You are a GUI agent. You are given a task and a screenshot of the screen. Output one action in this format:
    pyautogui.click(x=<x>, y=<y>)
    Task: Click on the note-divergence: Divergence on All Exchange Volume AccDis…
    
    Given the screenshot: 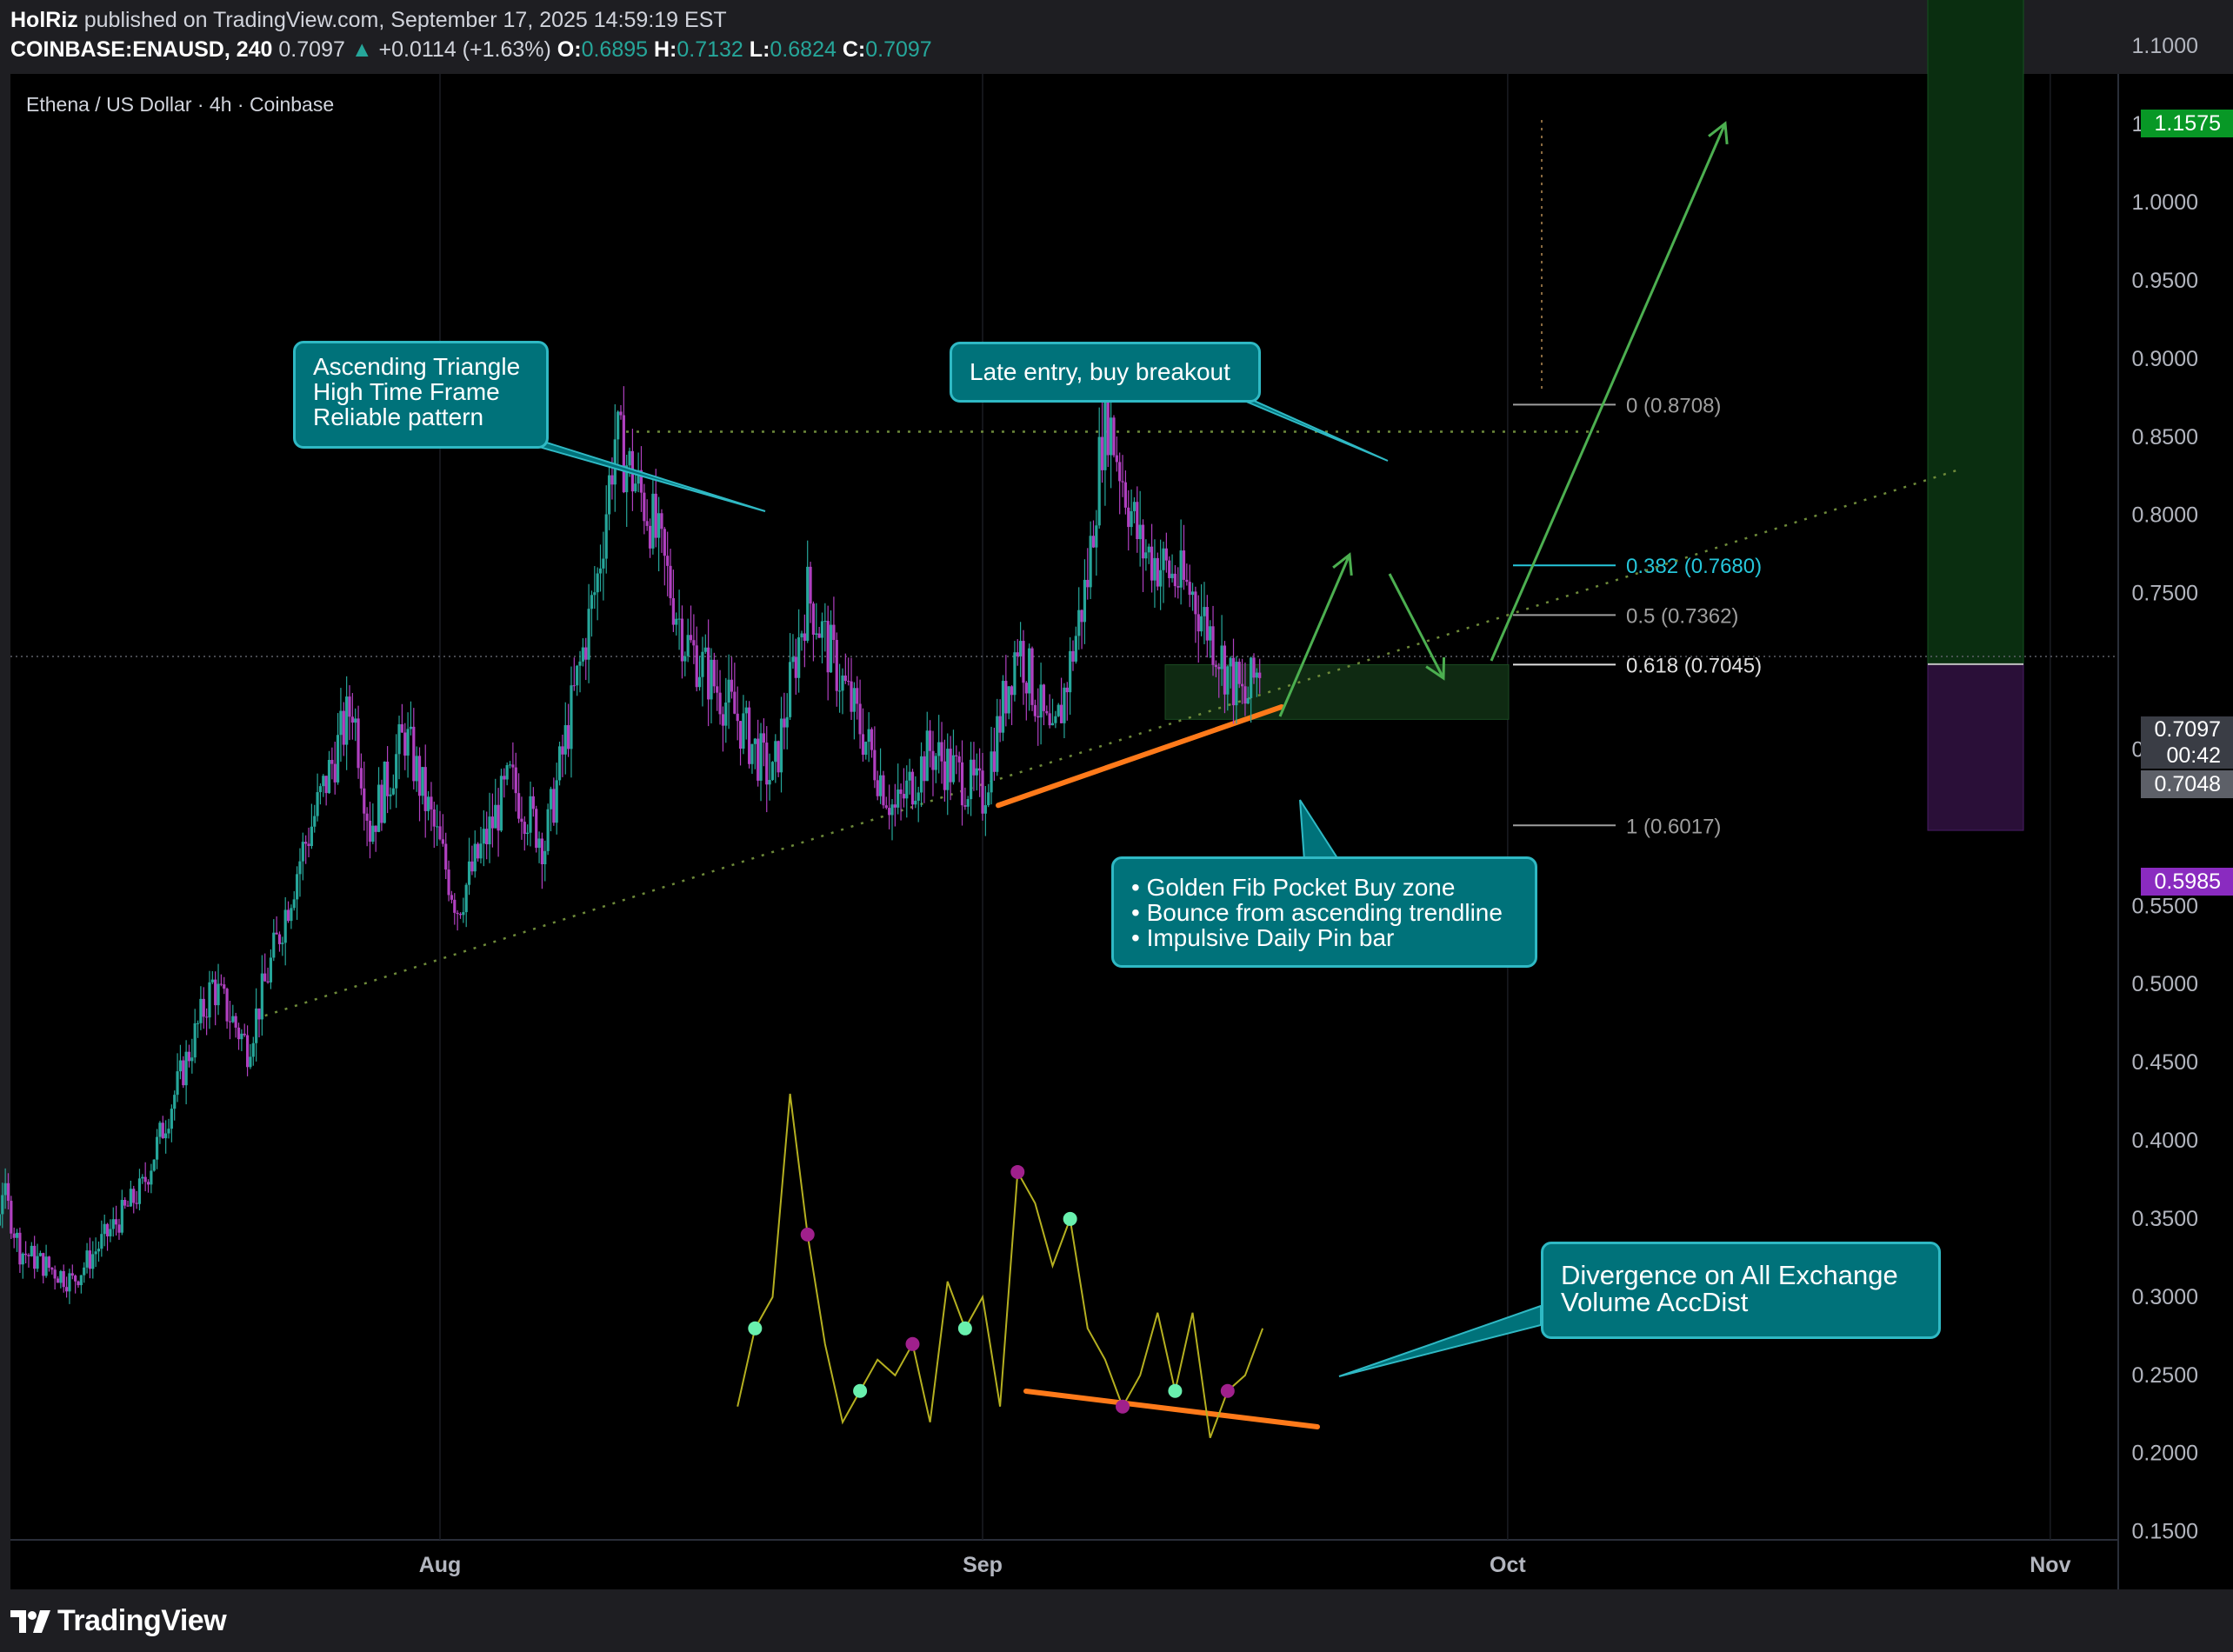 What is the action you would take?
    pyautogui.click(x=1741, y=1290)
    